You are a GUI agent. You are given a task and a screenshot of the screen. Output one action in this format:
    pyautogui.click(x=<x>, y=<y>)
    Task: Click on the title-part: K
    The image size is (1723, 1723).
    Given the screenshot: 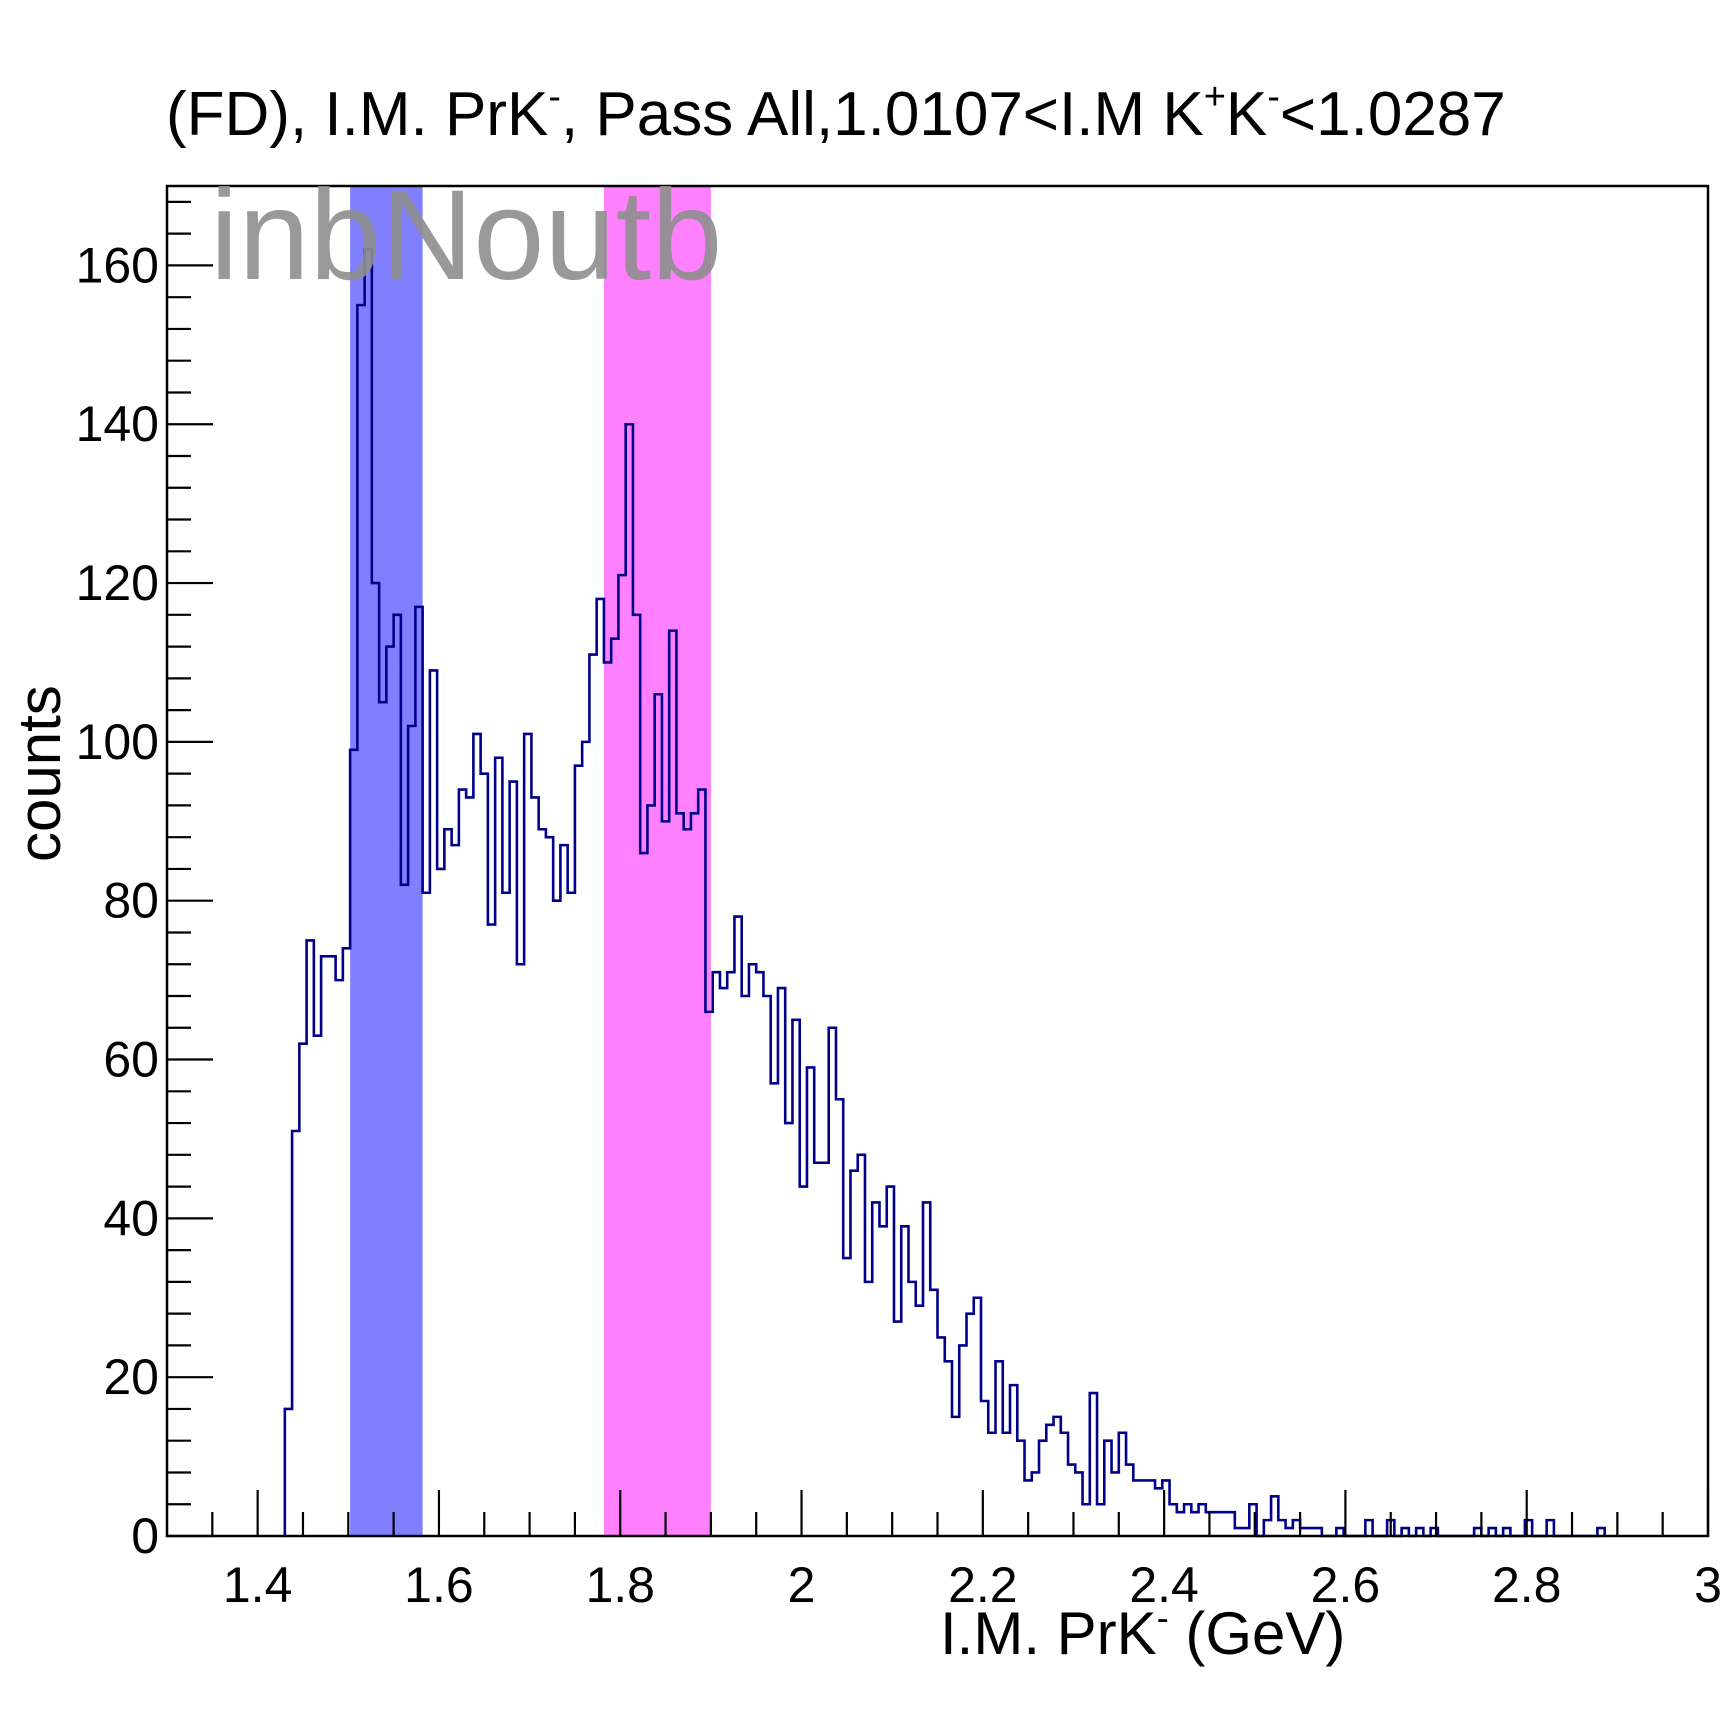 What is the action you would take?
    pyautogui.click(x=1246, y=114)
    